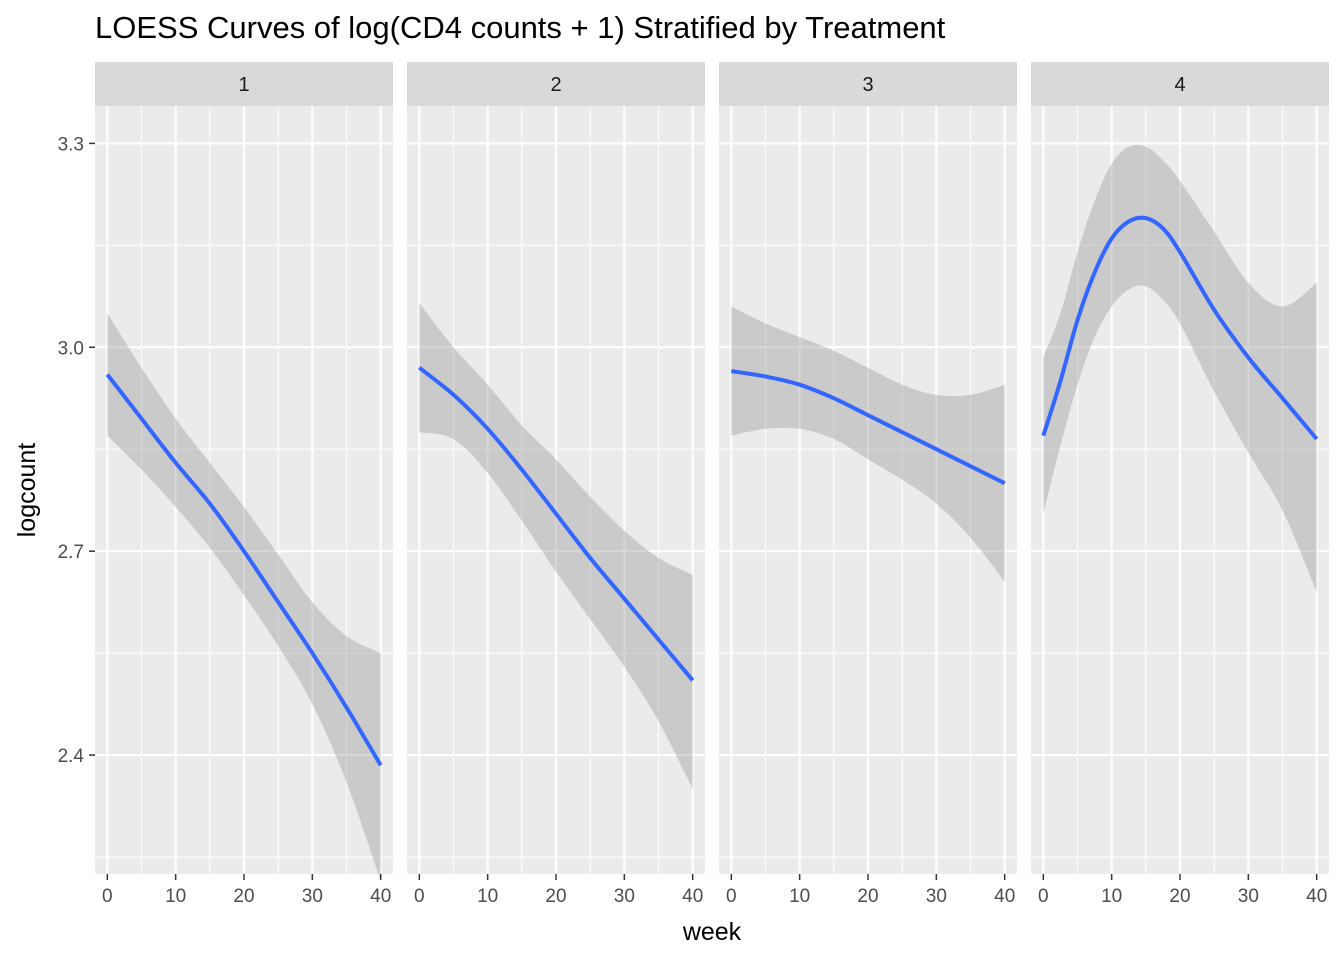 This screenshot has width=1344, height=960. I want to click on y-axis: 2.4 2.7 3.0 3.3, so click(76, 450).